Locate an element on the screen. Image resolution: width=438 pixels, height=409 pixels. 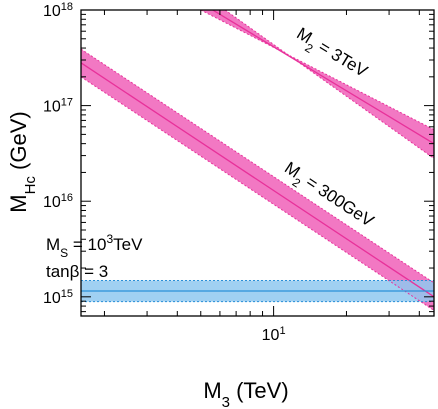
annotation-tanbeta: tanβ = 3 is located at coordinates (77, 271).